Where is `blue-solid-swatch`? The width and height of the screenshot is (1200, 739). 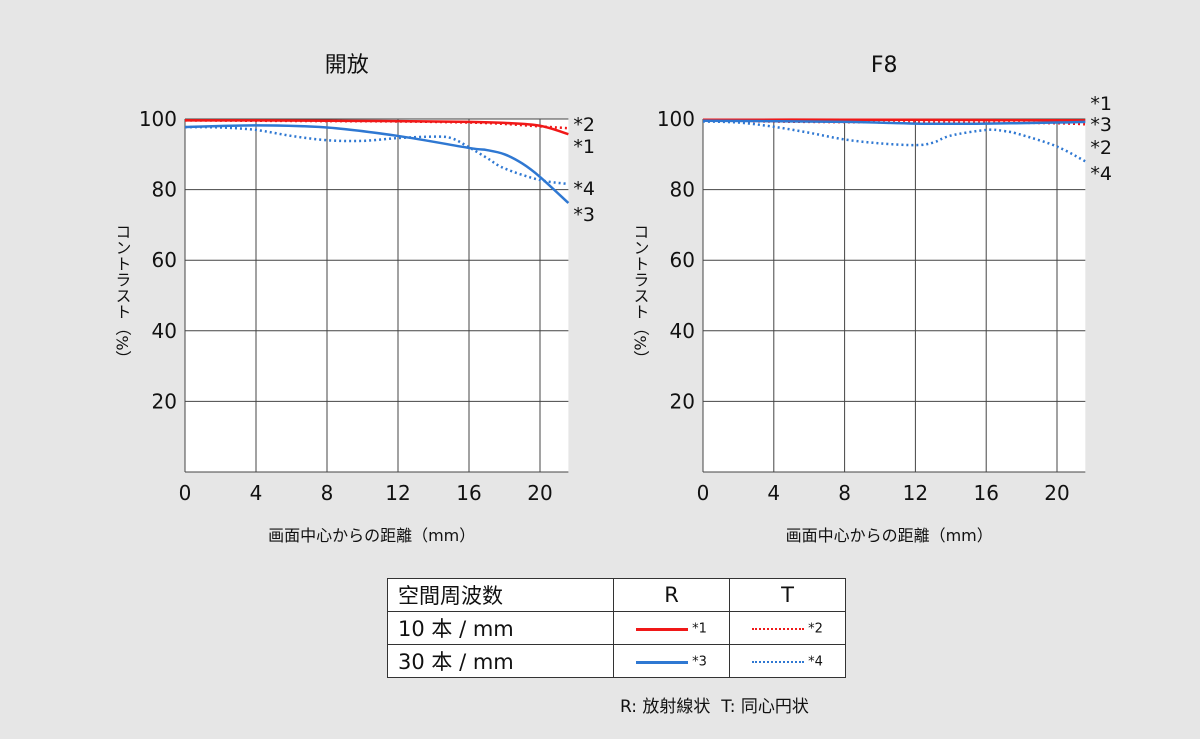 blue-solid-swatch is located at coordinates (662, 662).